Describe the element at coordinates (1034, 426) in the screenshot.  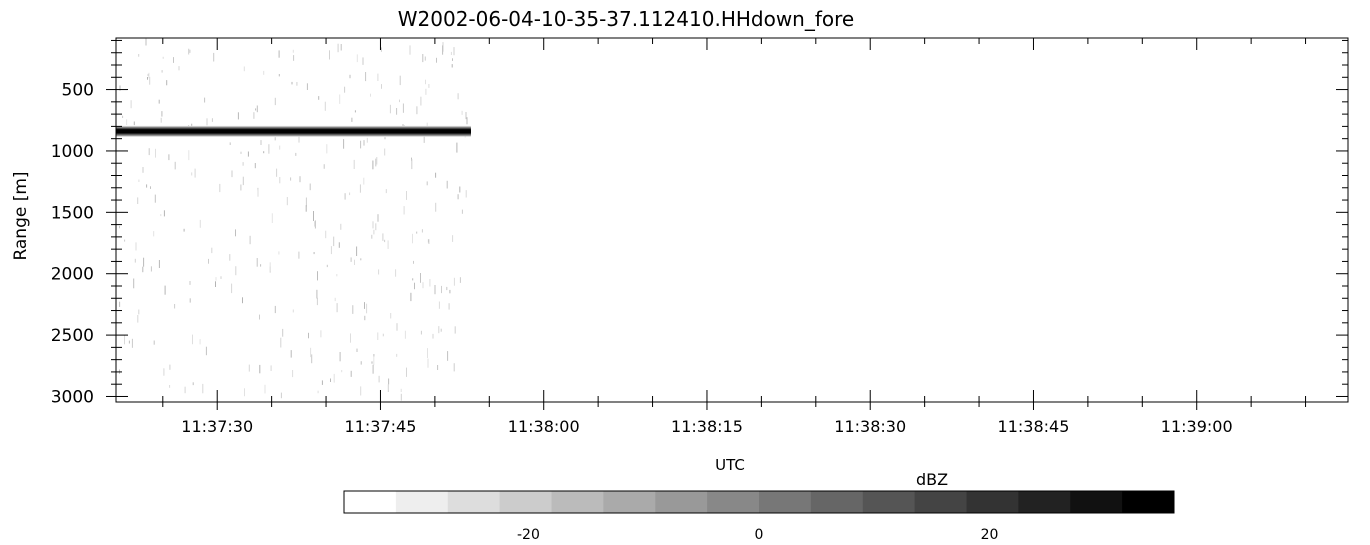
I see `x-tick-label: 11:38:45` at that location.